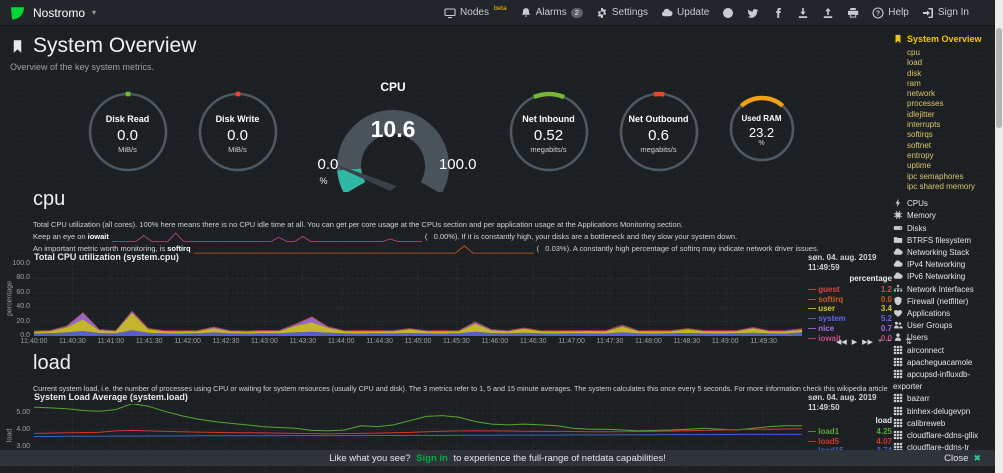 The height and width of the screenshot is (473, 1003). I want to click on sidebar-item-softnet: softnet, so click(919, 145).